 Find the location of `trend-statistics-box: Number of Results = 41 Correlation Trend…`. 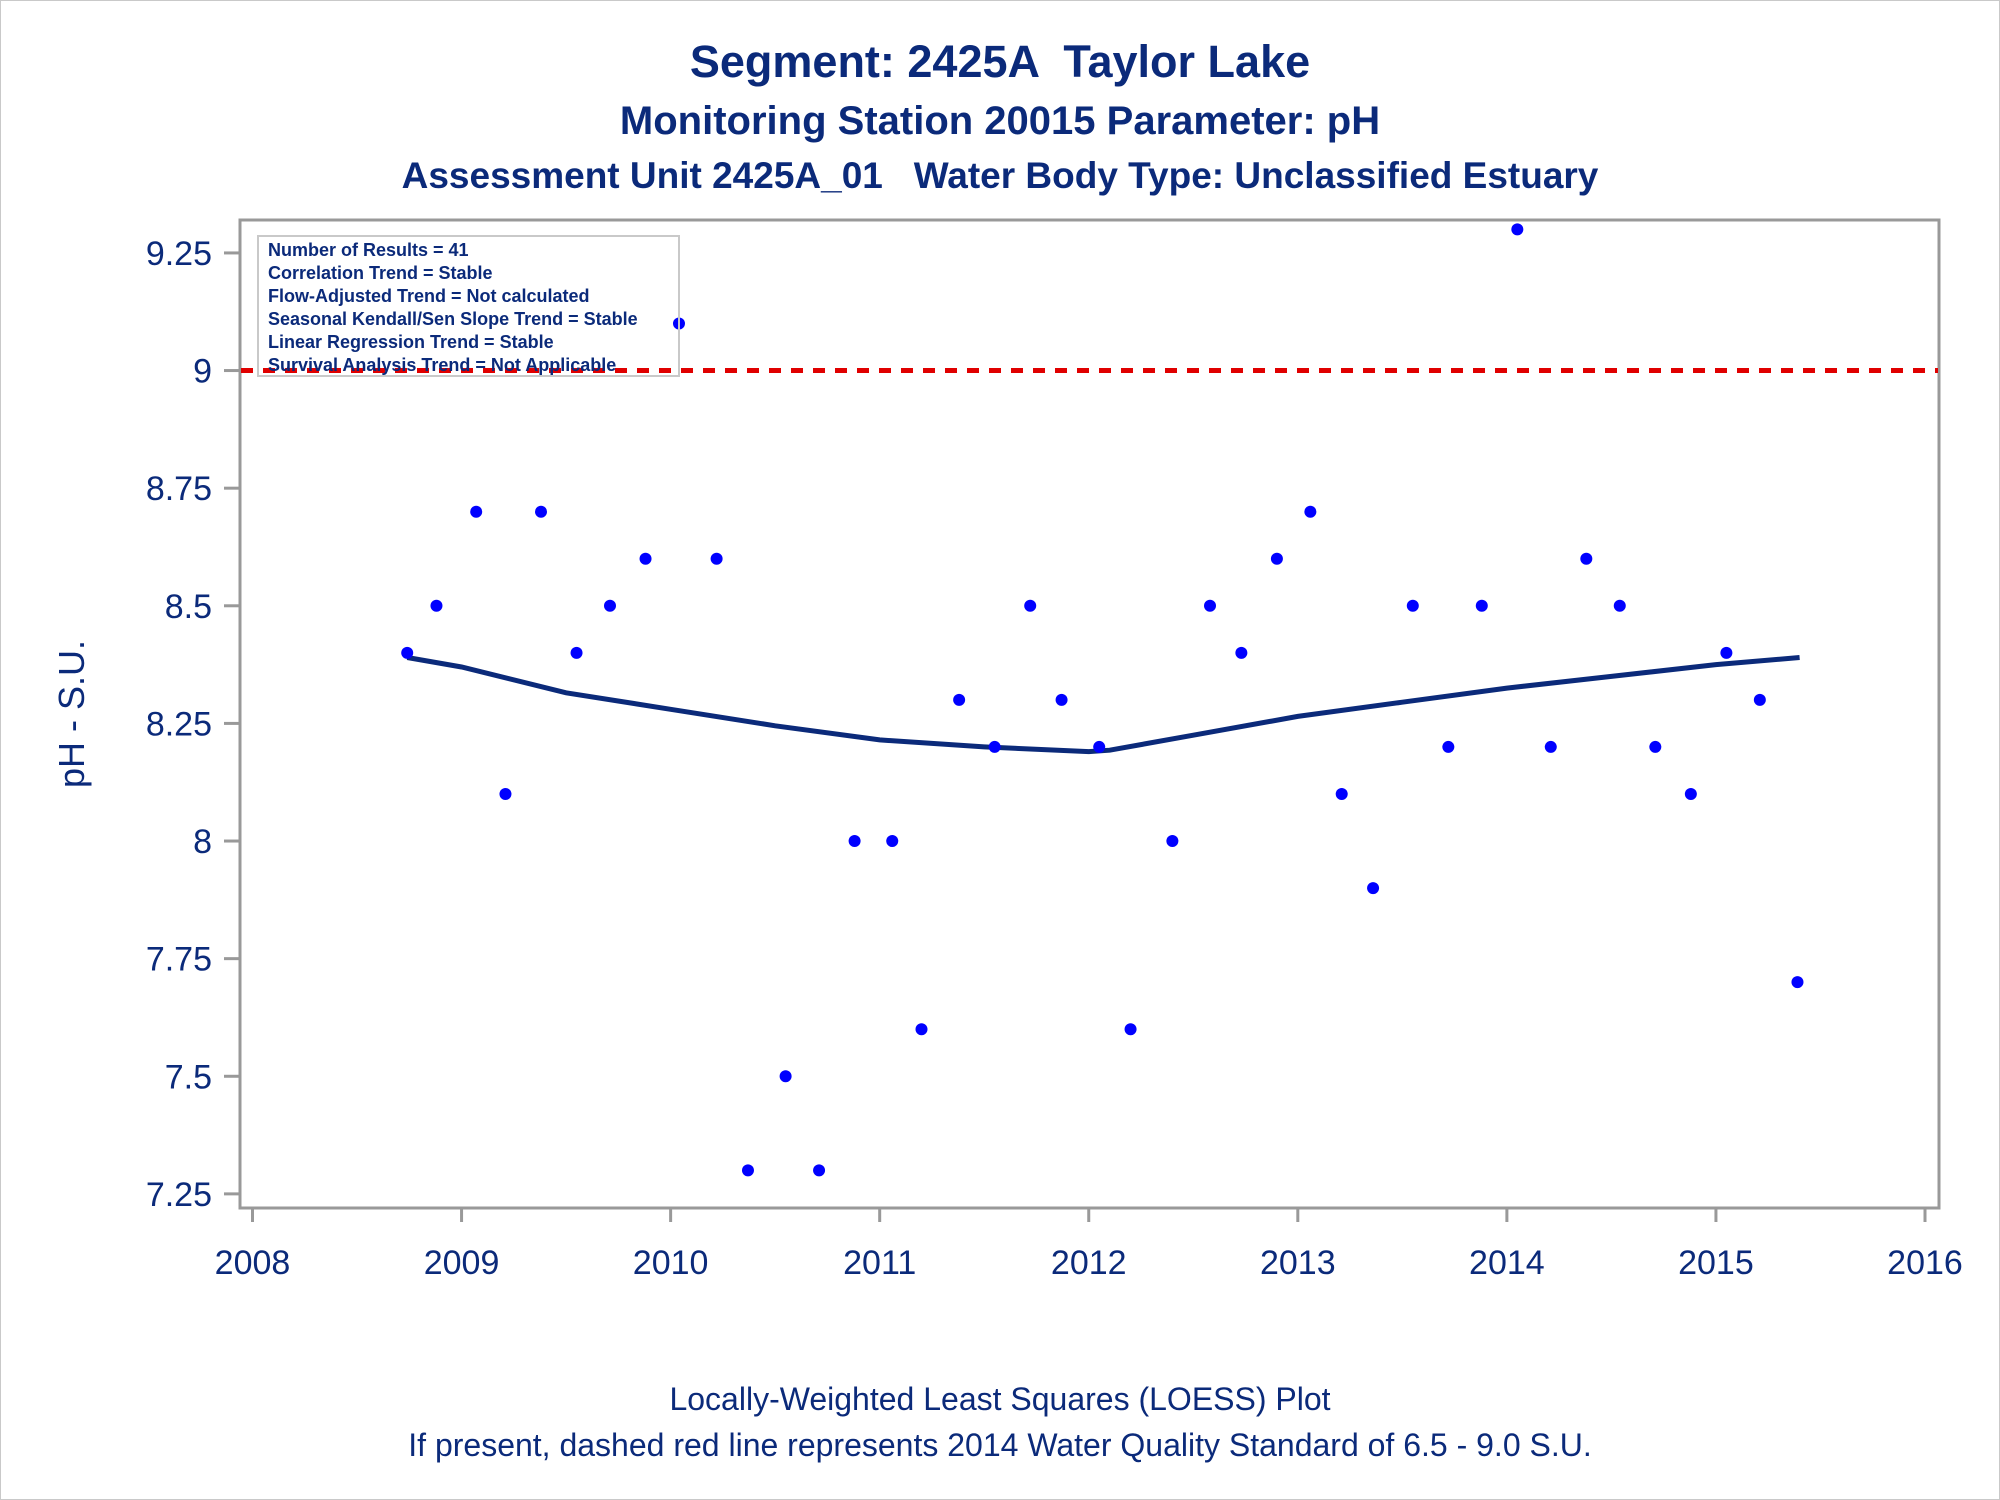

trend-statistics-box: Number of Results = 41 Correlation Trend… is located at coordinates (468, 306).